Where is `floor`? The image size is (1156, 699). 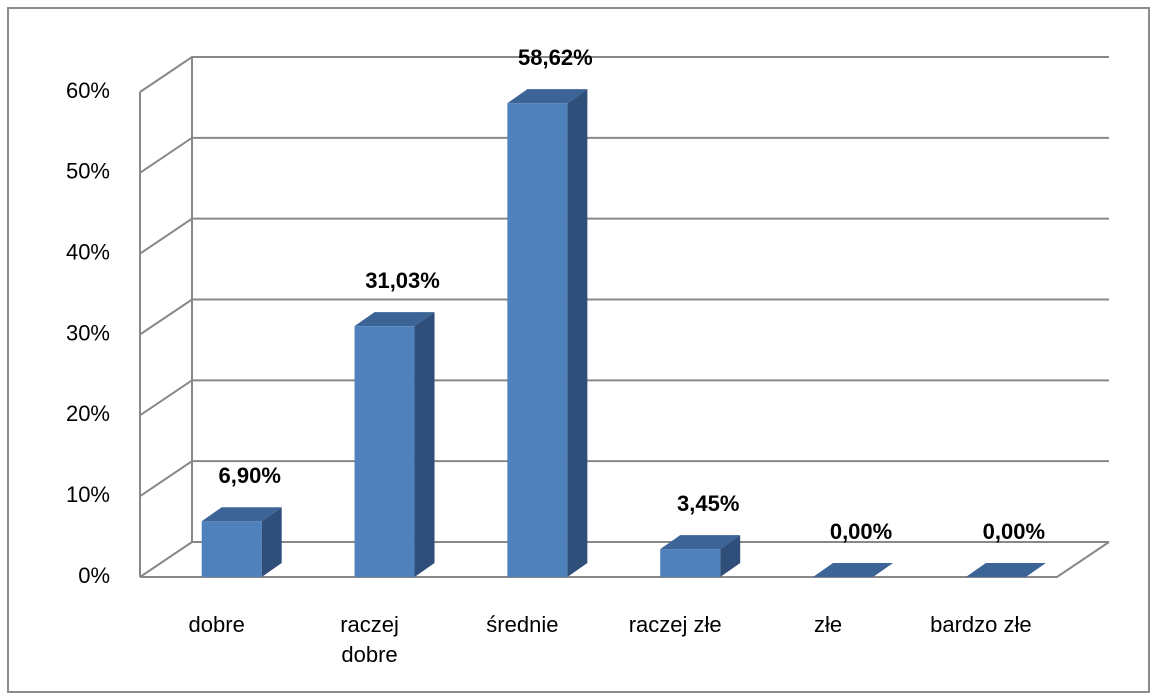 floor is located at coordinates (625, 559).